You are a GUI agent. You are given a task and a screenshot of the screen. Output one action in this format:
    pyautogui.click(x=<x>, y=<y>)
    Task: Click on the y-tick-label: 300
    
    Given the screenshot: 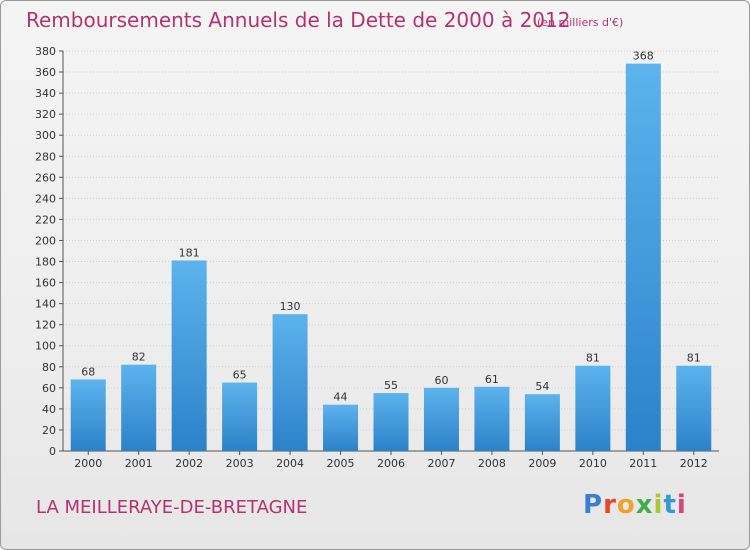 What is the action you would take?
    pyautogui.click(x=45, y=135)
    